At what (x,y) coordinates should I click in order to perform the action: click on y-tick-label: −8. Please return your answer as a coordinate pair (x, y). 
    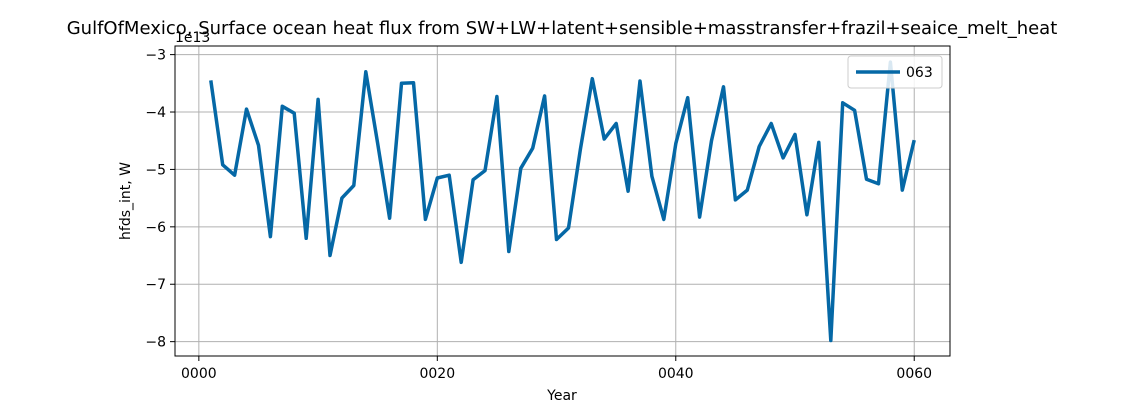
    Looking at the image, I should click on (155, 343).